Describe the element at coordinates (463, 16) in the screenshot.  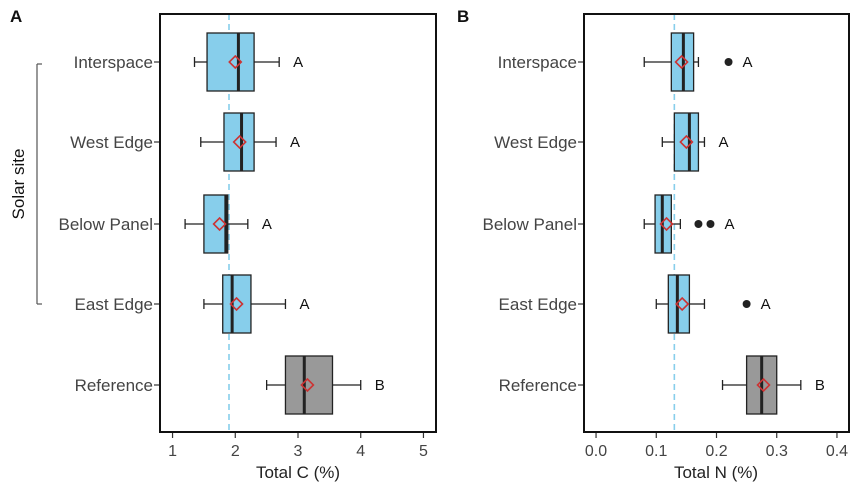
I see `panel-b-letter: B` at that location.